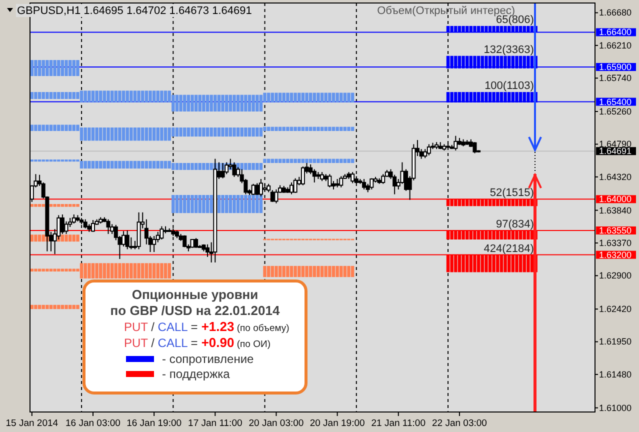 Image resolution: width=639 pixels, height=432 pixels. What do you see at coordinates (615, 111) in the screenshot?
I see `y-tick-label: 1.65260` at bounding box center [615, 111].